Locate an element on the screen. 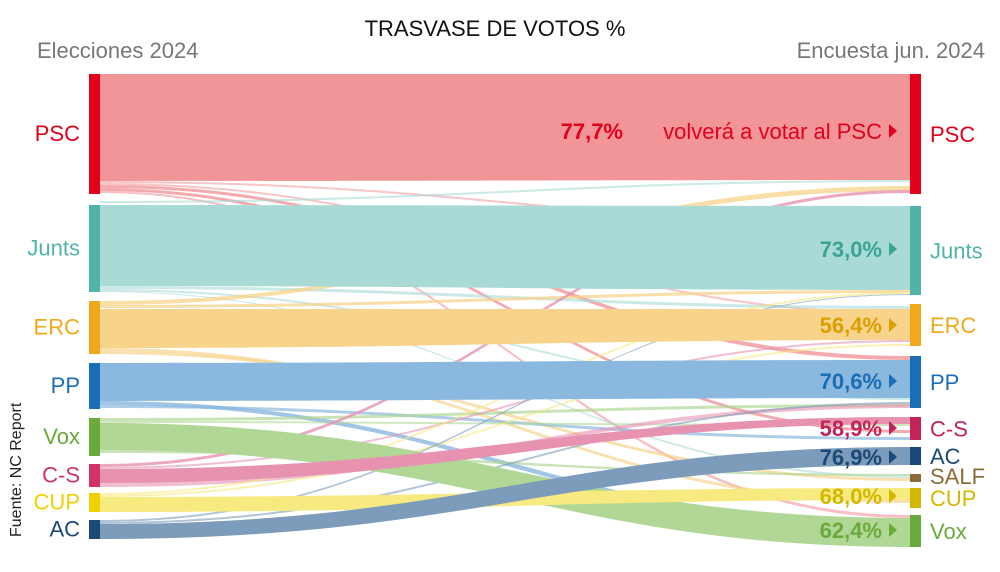 The width and height of the screenshot is (1000, 572). right-label-cup: CUP is located at coordinates (953, 498).